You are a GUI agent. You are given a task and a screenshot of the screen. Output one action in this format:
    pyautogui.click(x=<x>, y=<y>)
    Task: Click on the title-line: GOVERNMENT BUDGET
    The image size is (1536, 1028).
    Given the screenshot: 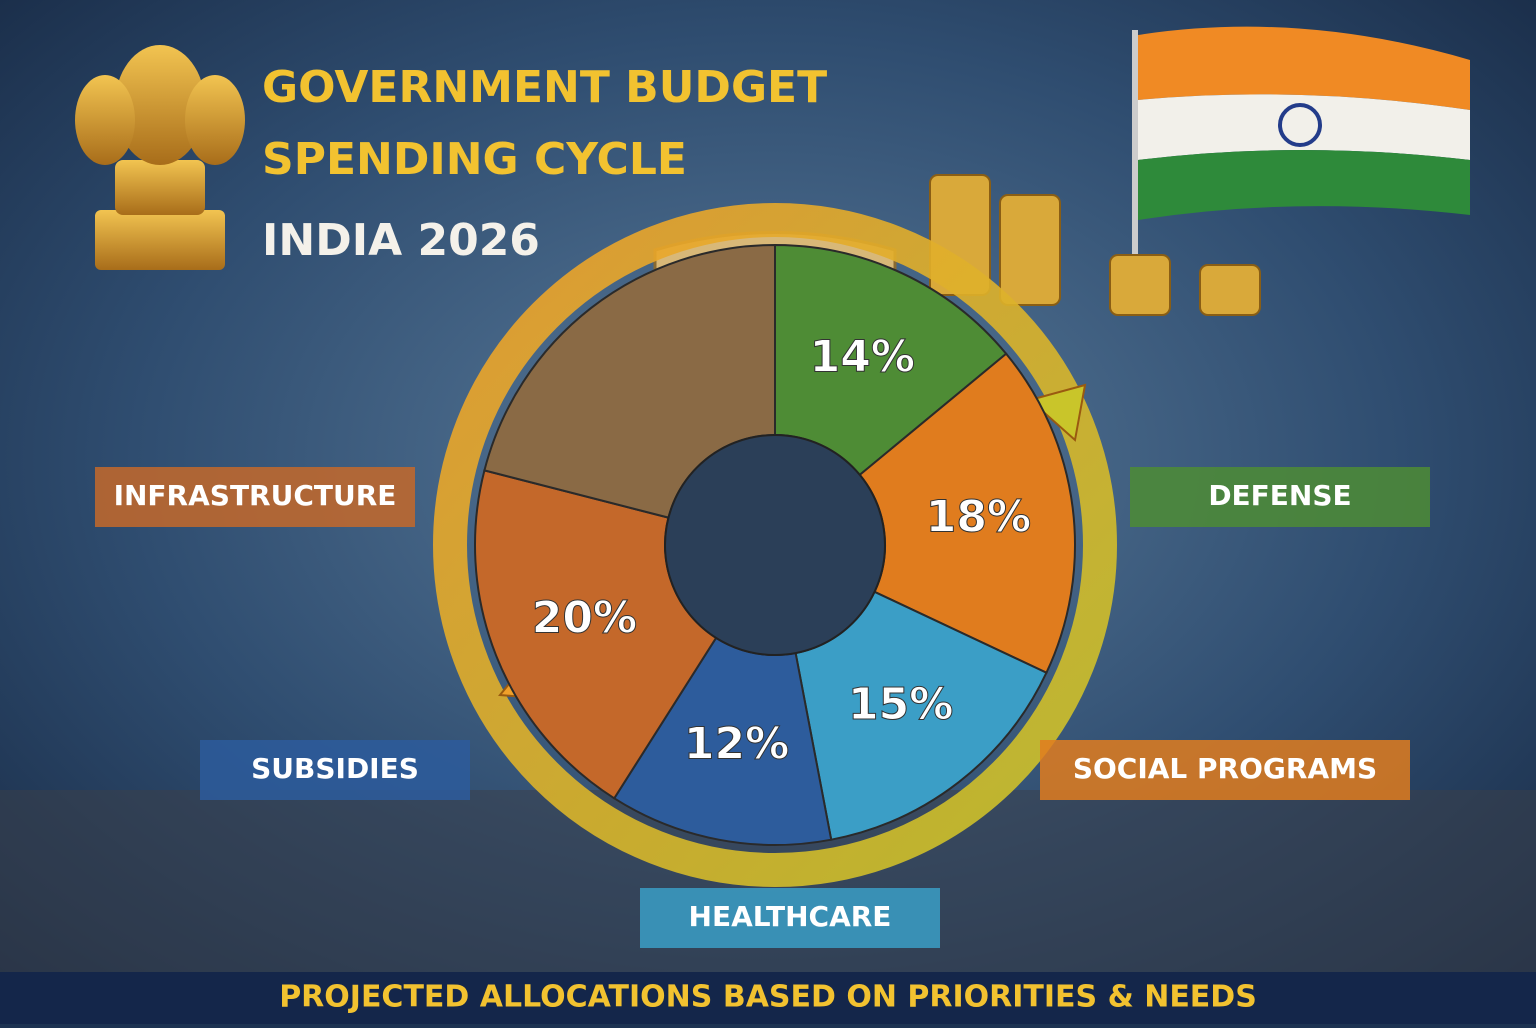 What is the action you would take?
    pyautogui.click(x=544, y=87)
    